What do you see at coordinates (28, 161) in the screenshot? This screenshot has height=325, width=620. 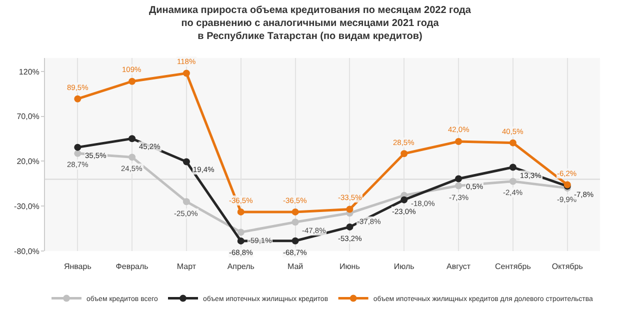 I see `y-tick-label: 20,0%` at bounding box center [28, 161].